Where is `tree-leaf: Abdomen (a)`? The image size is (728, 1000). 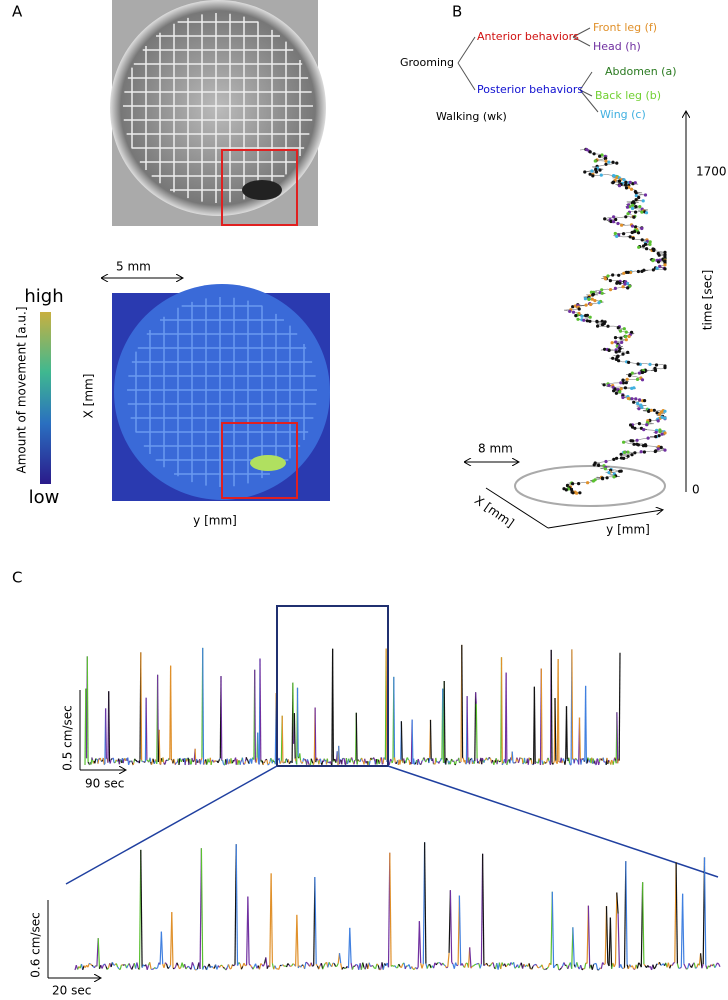
tree-leaf: Abdomen (a) is located at coordinates (641, 71).